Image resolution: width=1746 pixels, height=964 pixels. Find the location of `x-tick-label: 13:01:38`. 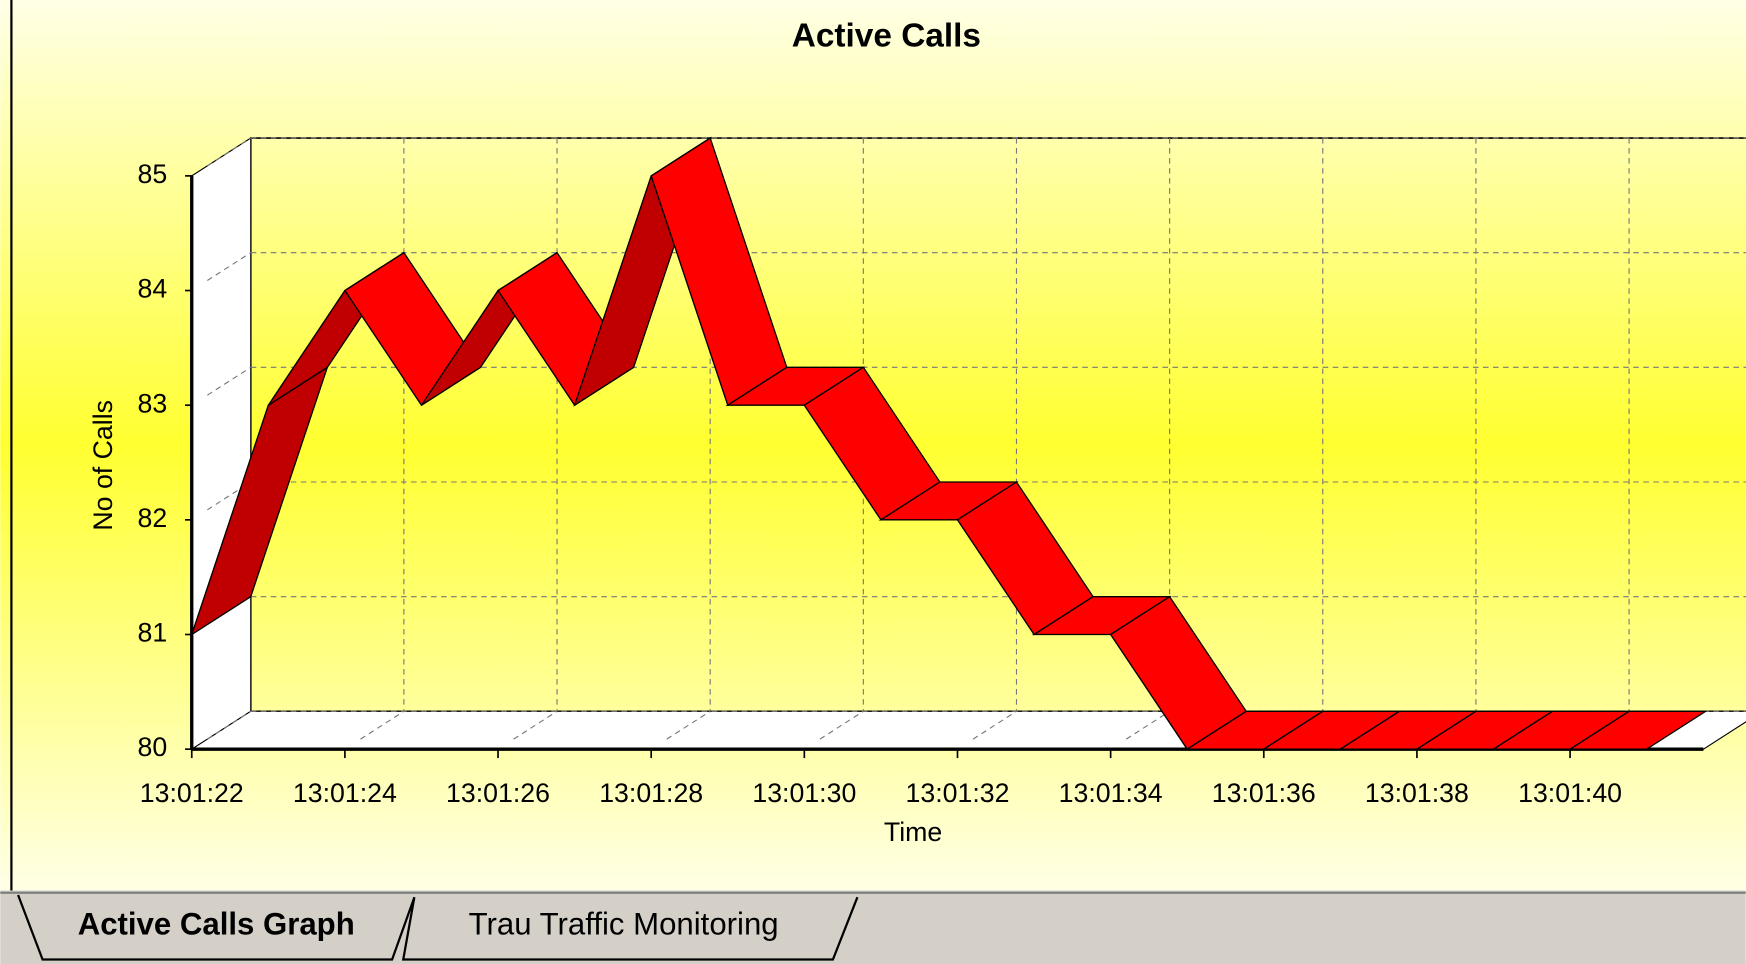

x-tick-label: 13:01:38 is located at coordinates (1417, 793).